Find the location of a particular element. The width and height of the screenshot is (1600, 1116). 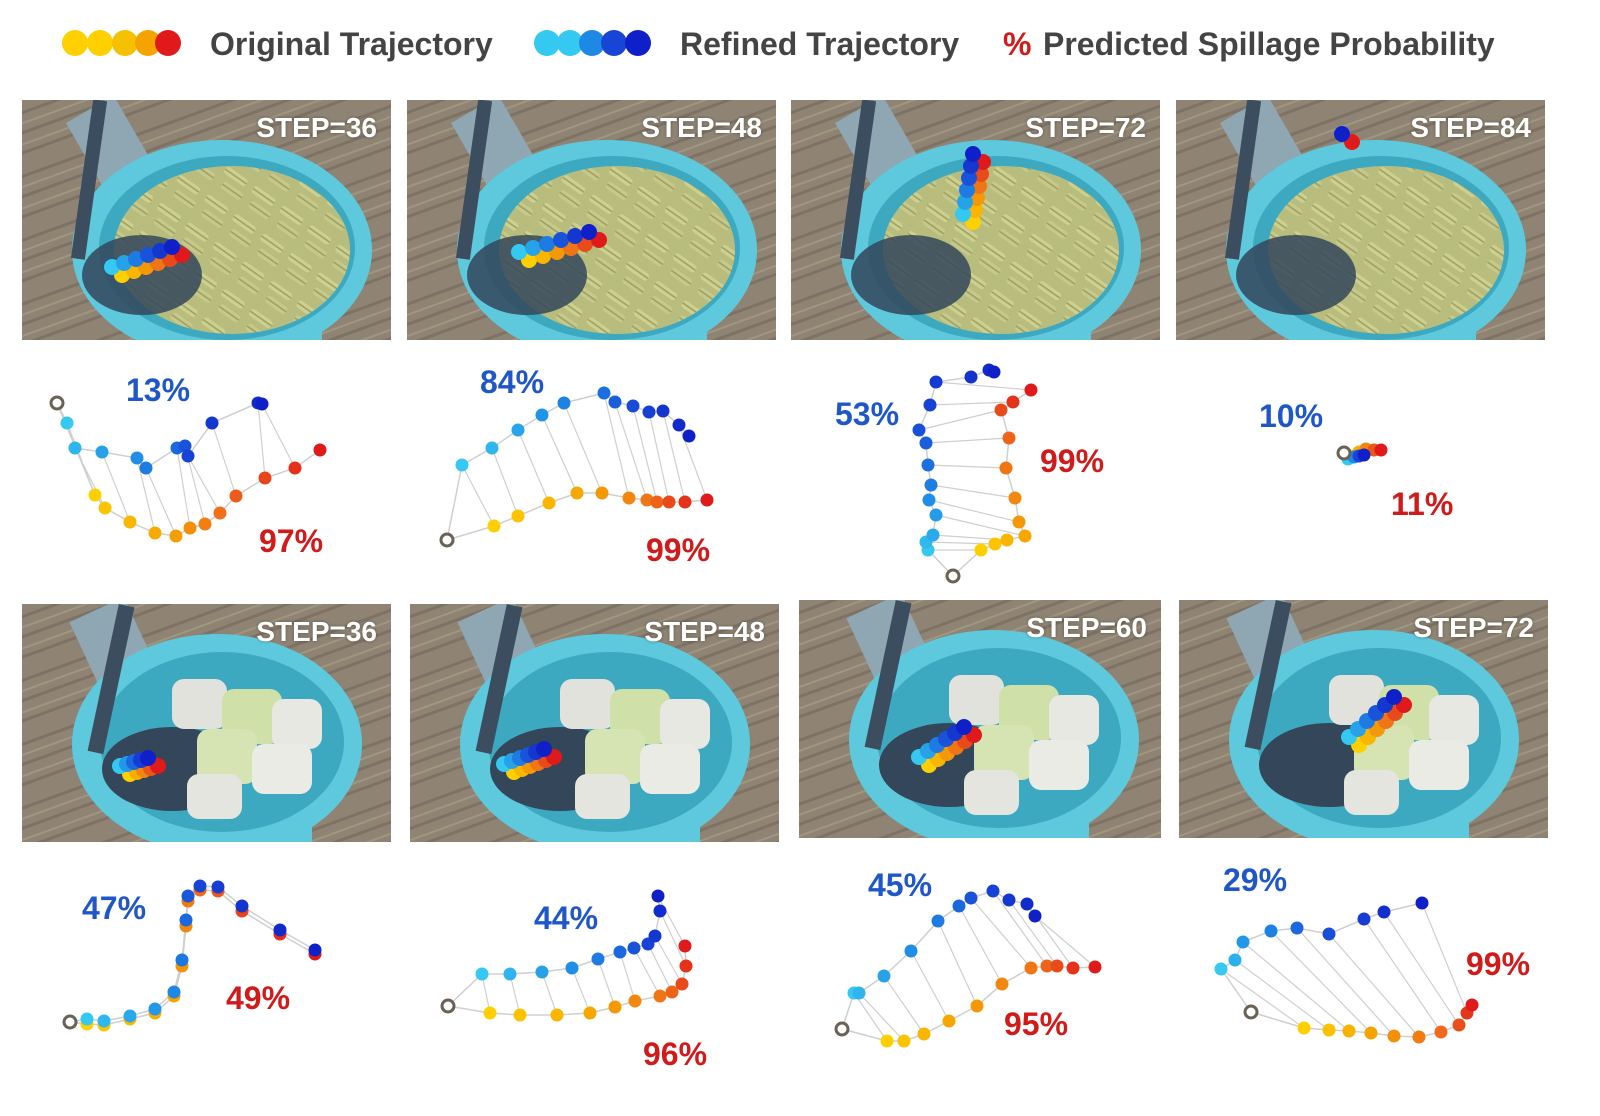

photo-tofu-step-60: STEP=60 is located at coordinates (980, 719).